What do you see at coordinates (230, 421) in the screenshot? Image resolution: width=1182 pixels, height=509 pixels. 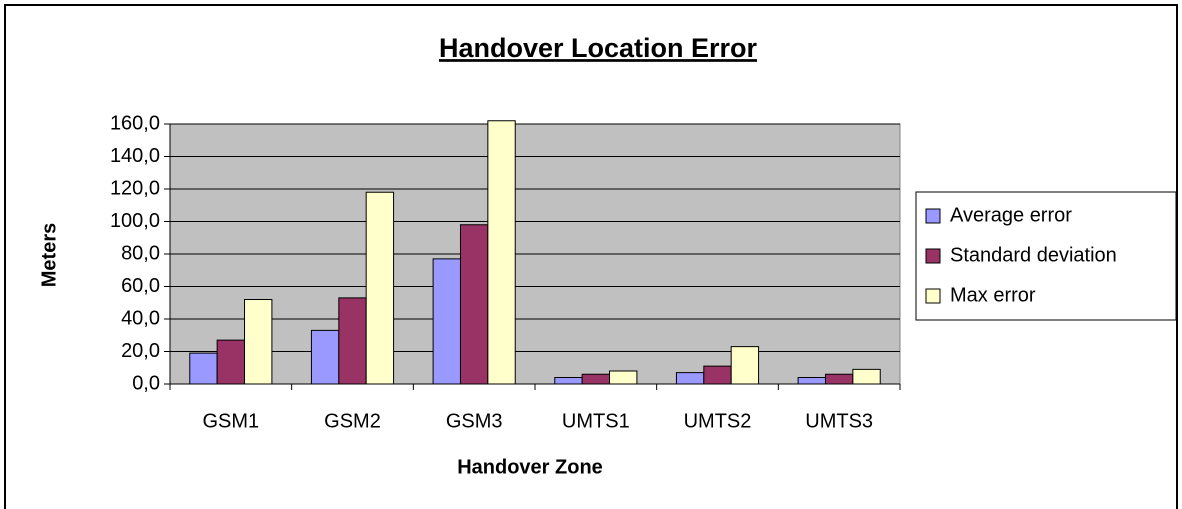 I see `x-tick-label: GSM1` at bounding box center [230, 421].